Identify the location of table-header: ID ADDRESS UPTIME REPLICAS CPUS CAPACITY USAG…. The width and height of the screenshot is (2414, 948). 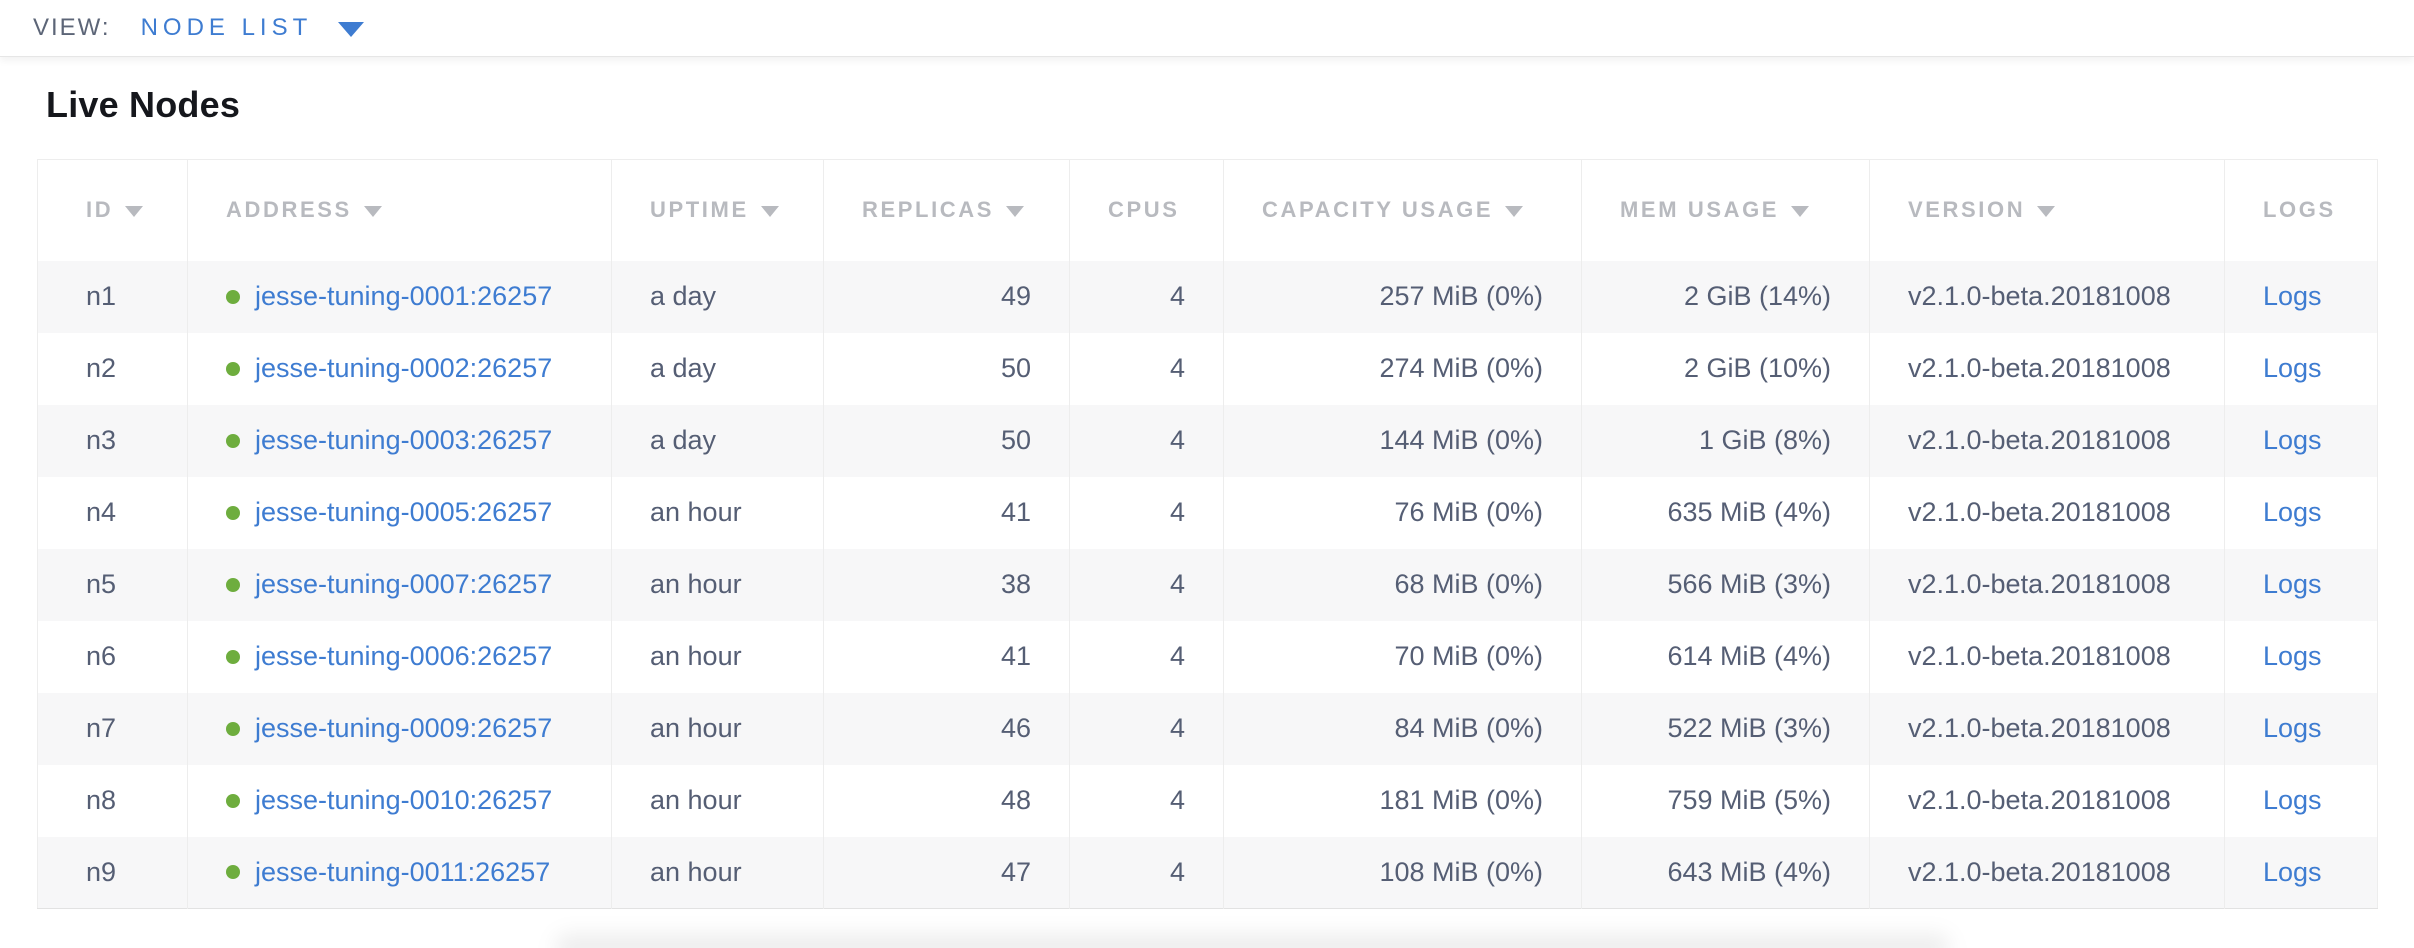
(1208, 210).